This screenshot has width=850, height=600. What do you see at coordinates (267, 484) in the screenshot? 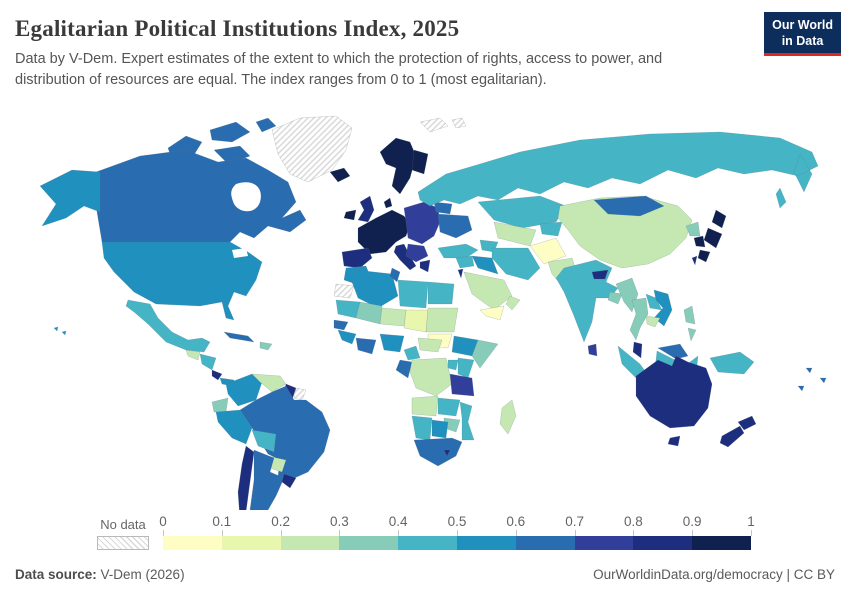
I see `region-argentina` at bounding box center [267, 484].